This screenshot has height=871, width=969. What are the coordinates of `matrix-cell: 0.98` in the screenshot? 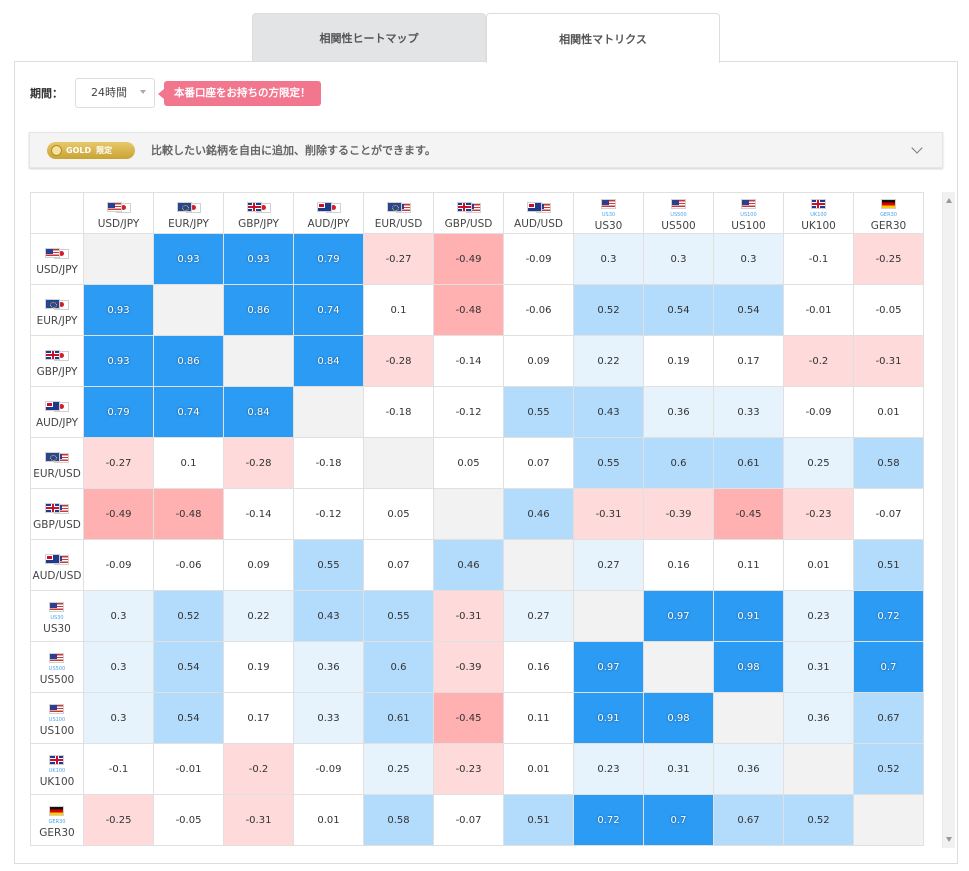 It's located at (678, 718).